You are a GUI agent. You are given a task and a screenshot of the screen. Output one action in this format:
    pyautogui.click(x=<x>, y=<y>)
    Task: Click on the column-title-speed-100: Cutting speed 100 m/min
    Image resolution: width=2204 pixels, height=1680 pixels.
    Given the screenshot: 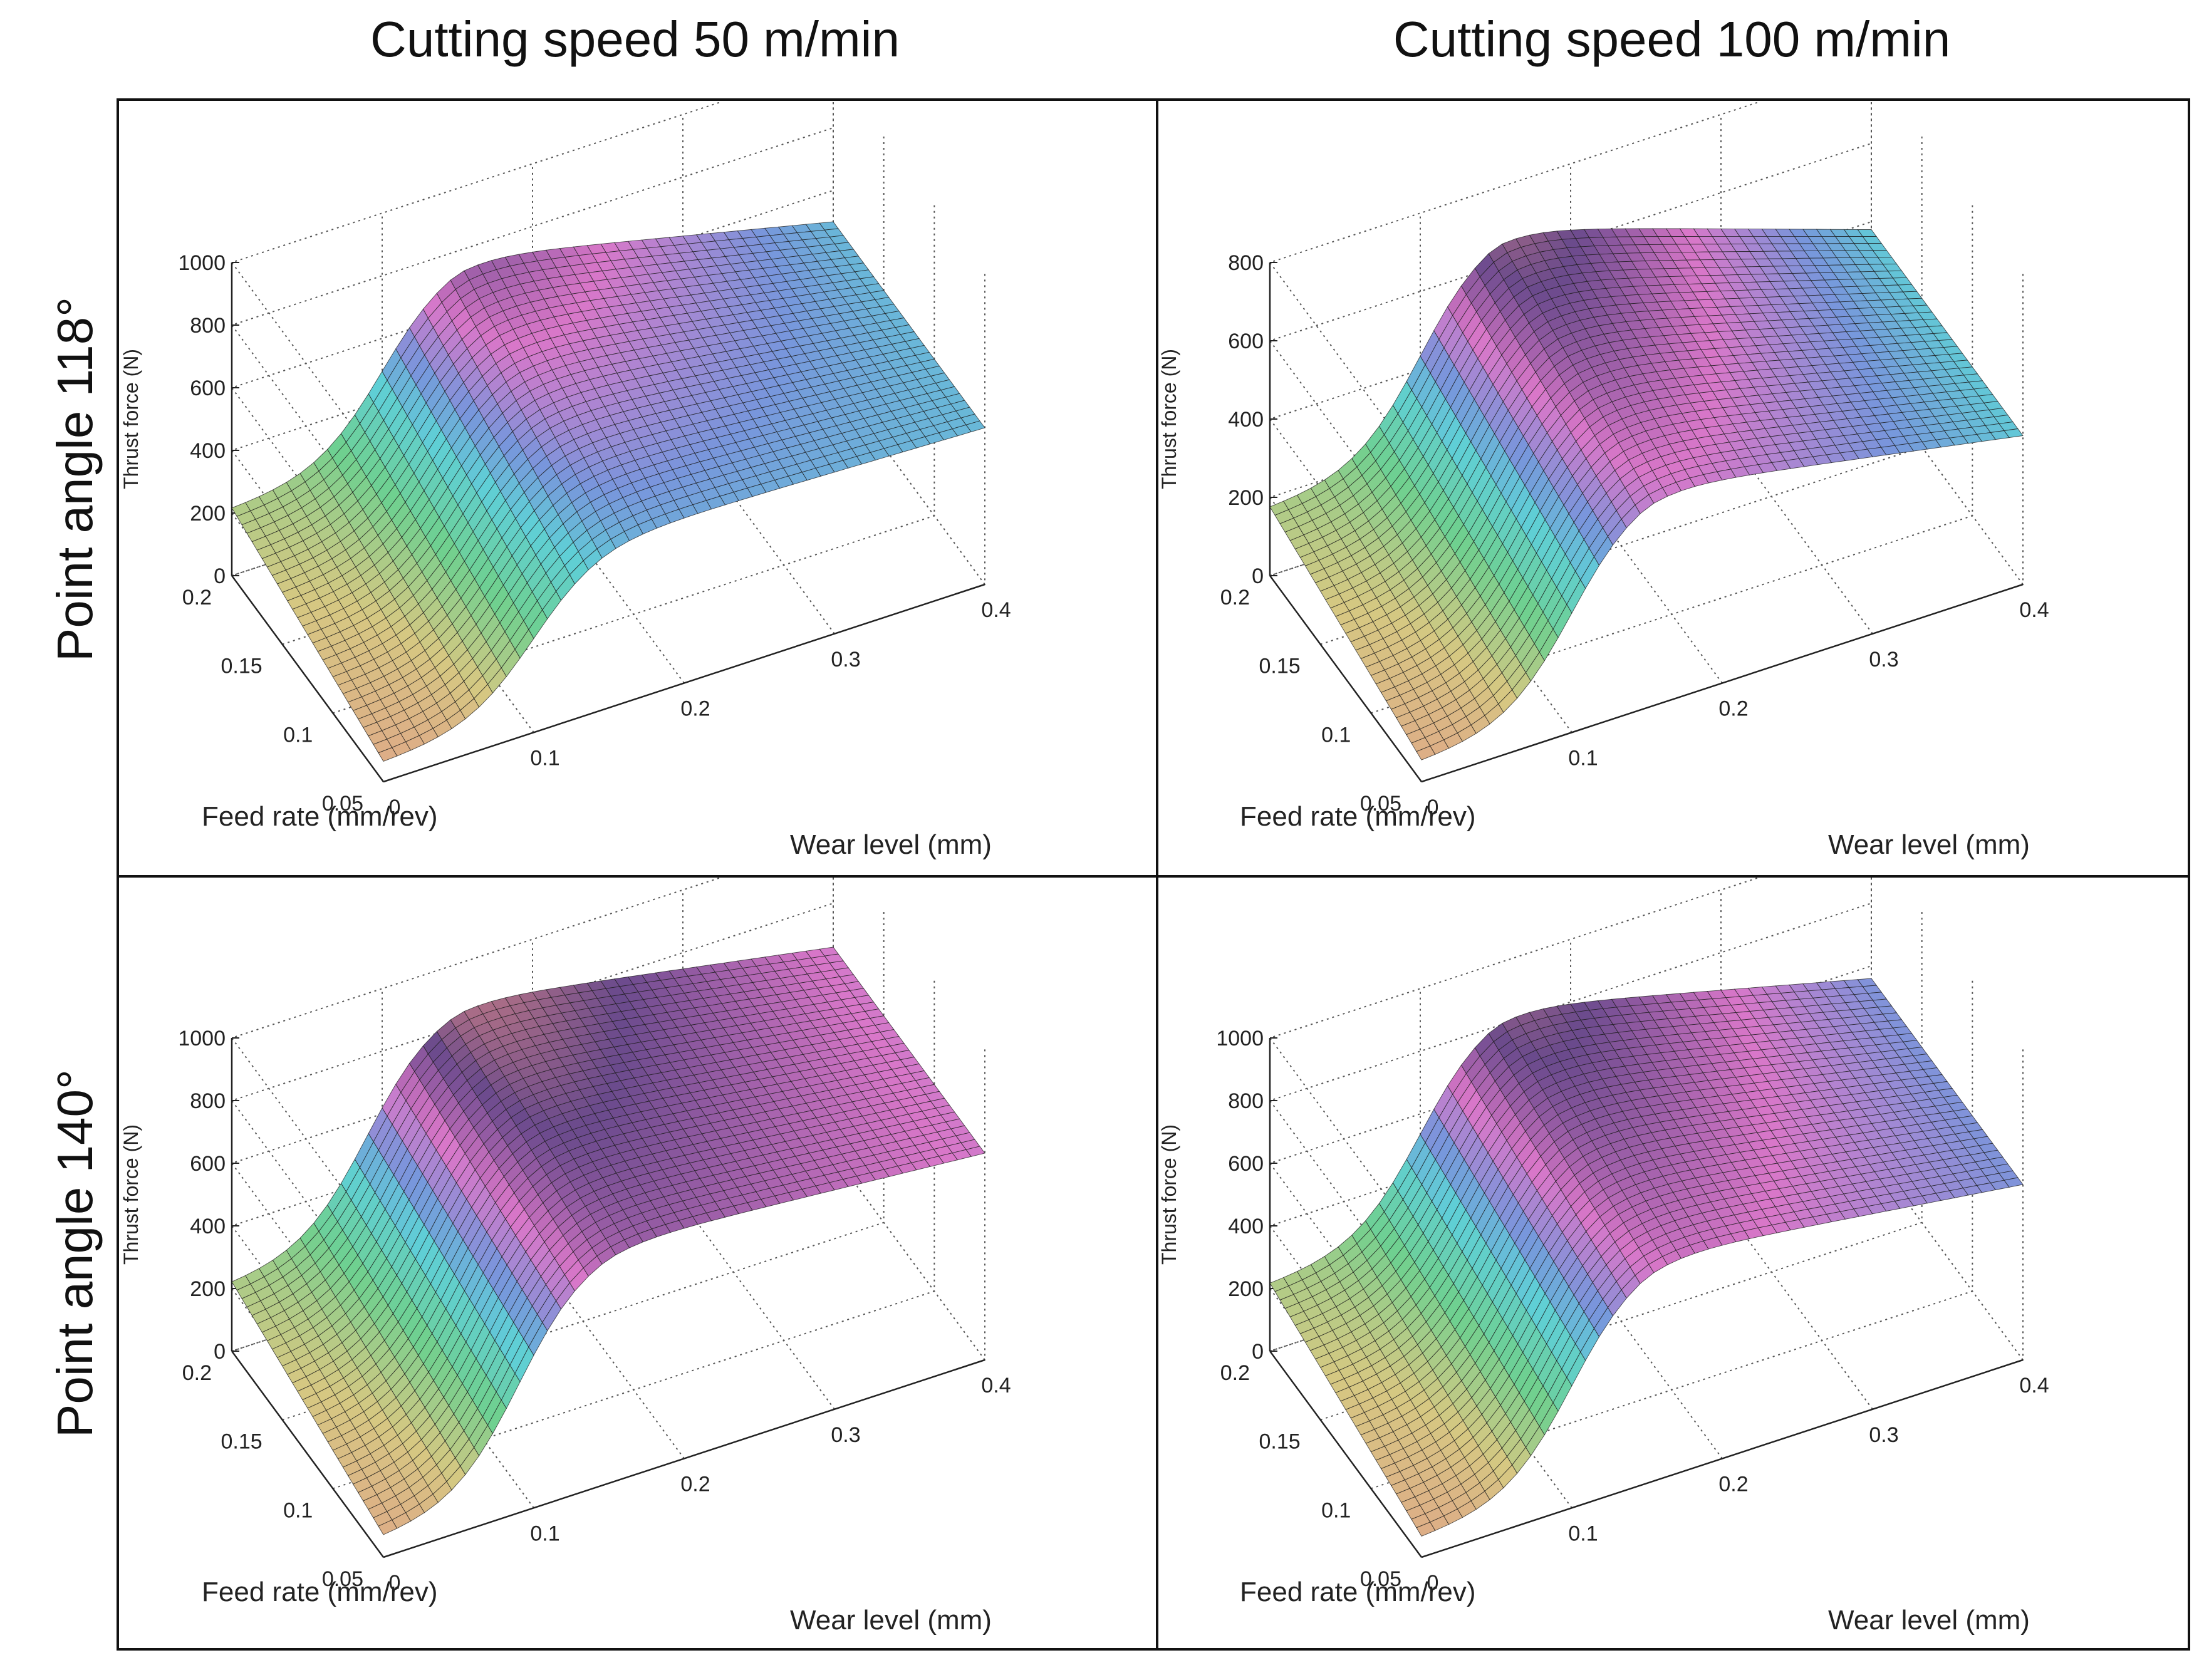 What is the action you would take?
    pyautogui.click(x=1672, y=39)
    